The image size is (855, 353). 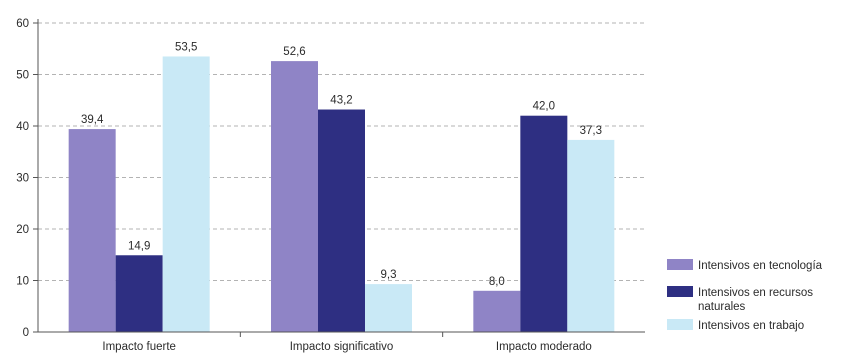 What do you see at coordinates (751, 326) in the screenshot?
I see `legend-label: Intensivos en trabajo` at bounding box center [751, 326].